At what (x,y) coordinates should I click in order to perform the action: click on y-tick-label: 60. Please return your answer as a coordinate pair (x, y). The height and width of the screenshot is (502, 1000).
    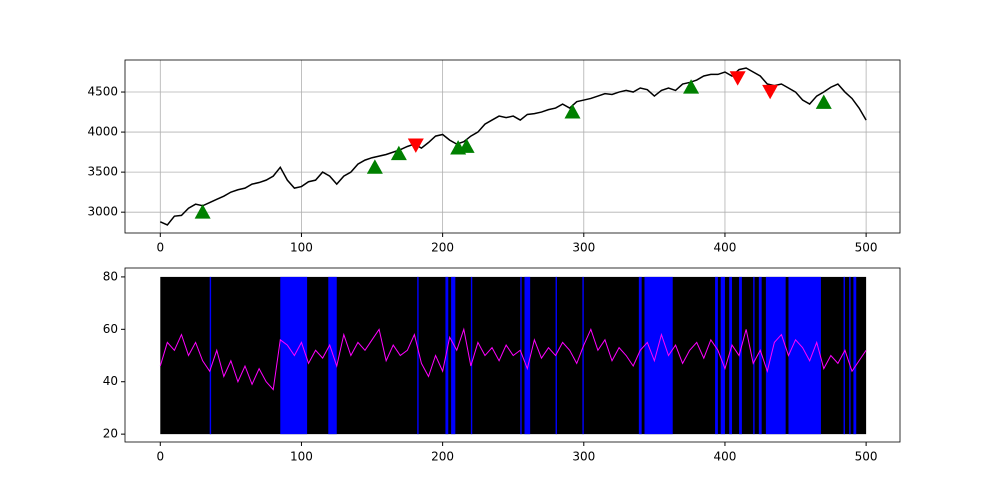
    Looking at the image, I should click on (110, 329).